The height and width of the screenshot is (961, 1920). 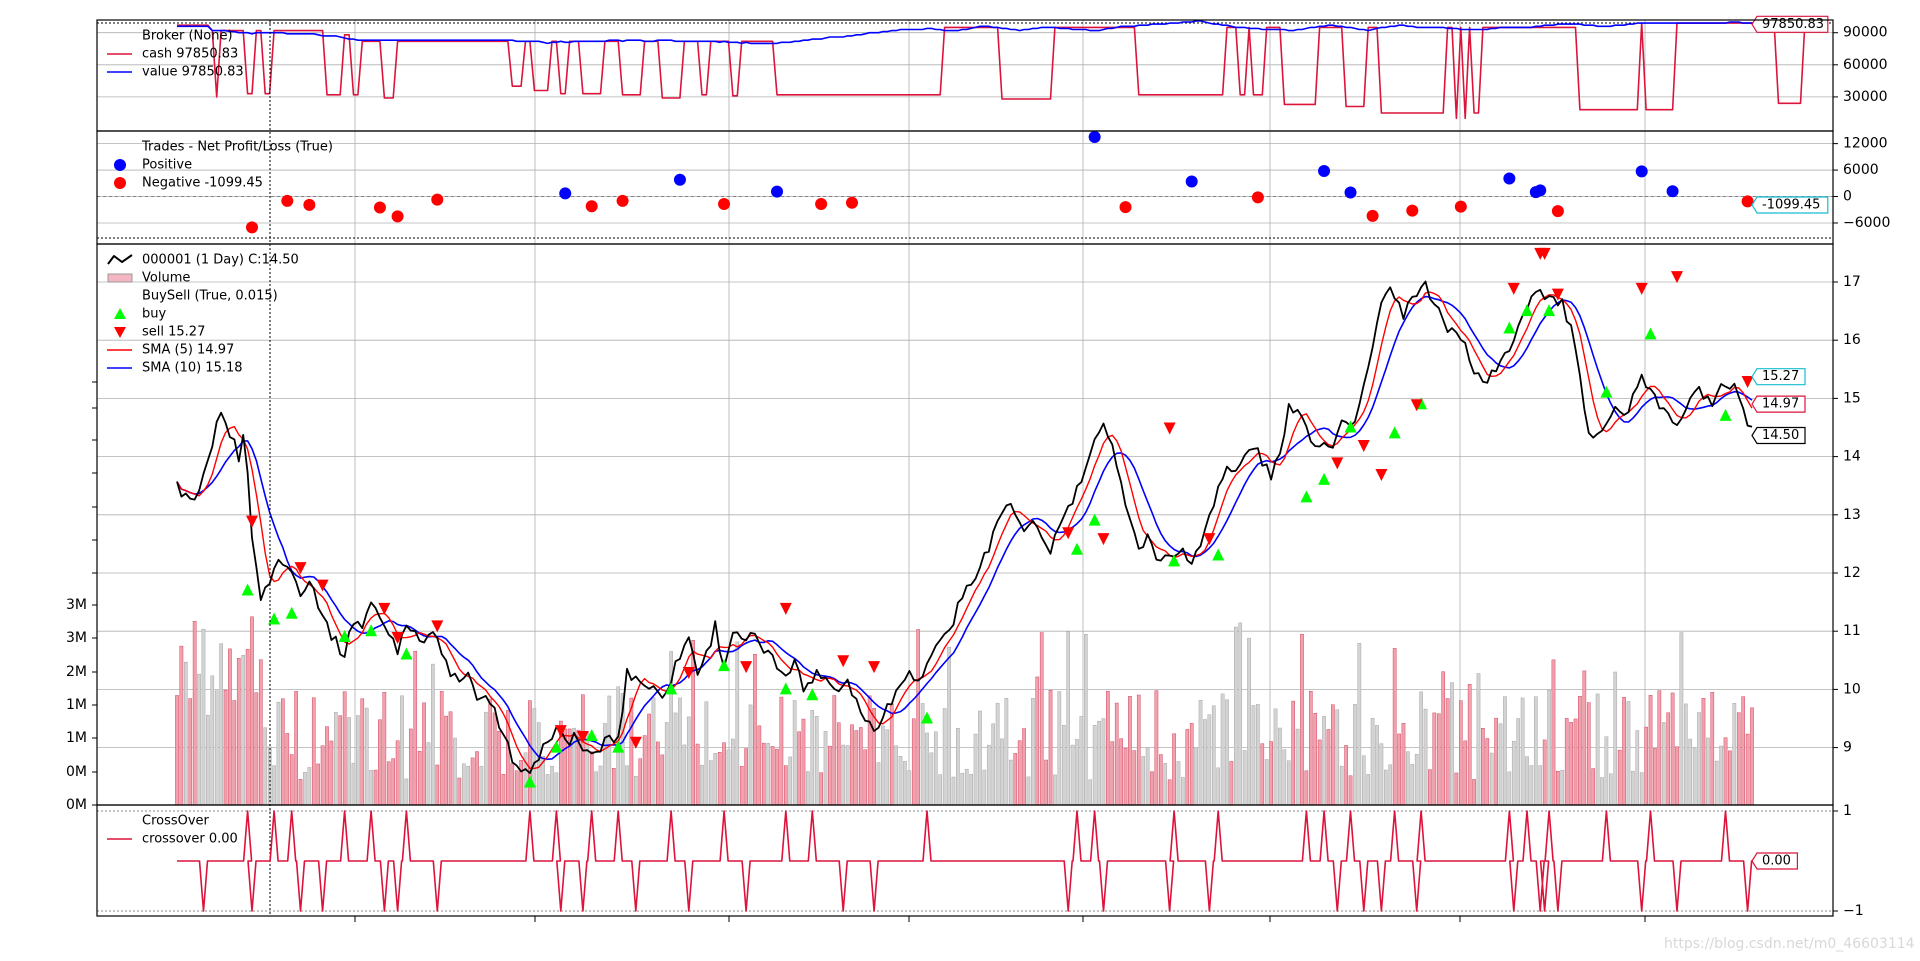 I want to click on ytick-label-2-0: 17, so click(x=1852, y=282).